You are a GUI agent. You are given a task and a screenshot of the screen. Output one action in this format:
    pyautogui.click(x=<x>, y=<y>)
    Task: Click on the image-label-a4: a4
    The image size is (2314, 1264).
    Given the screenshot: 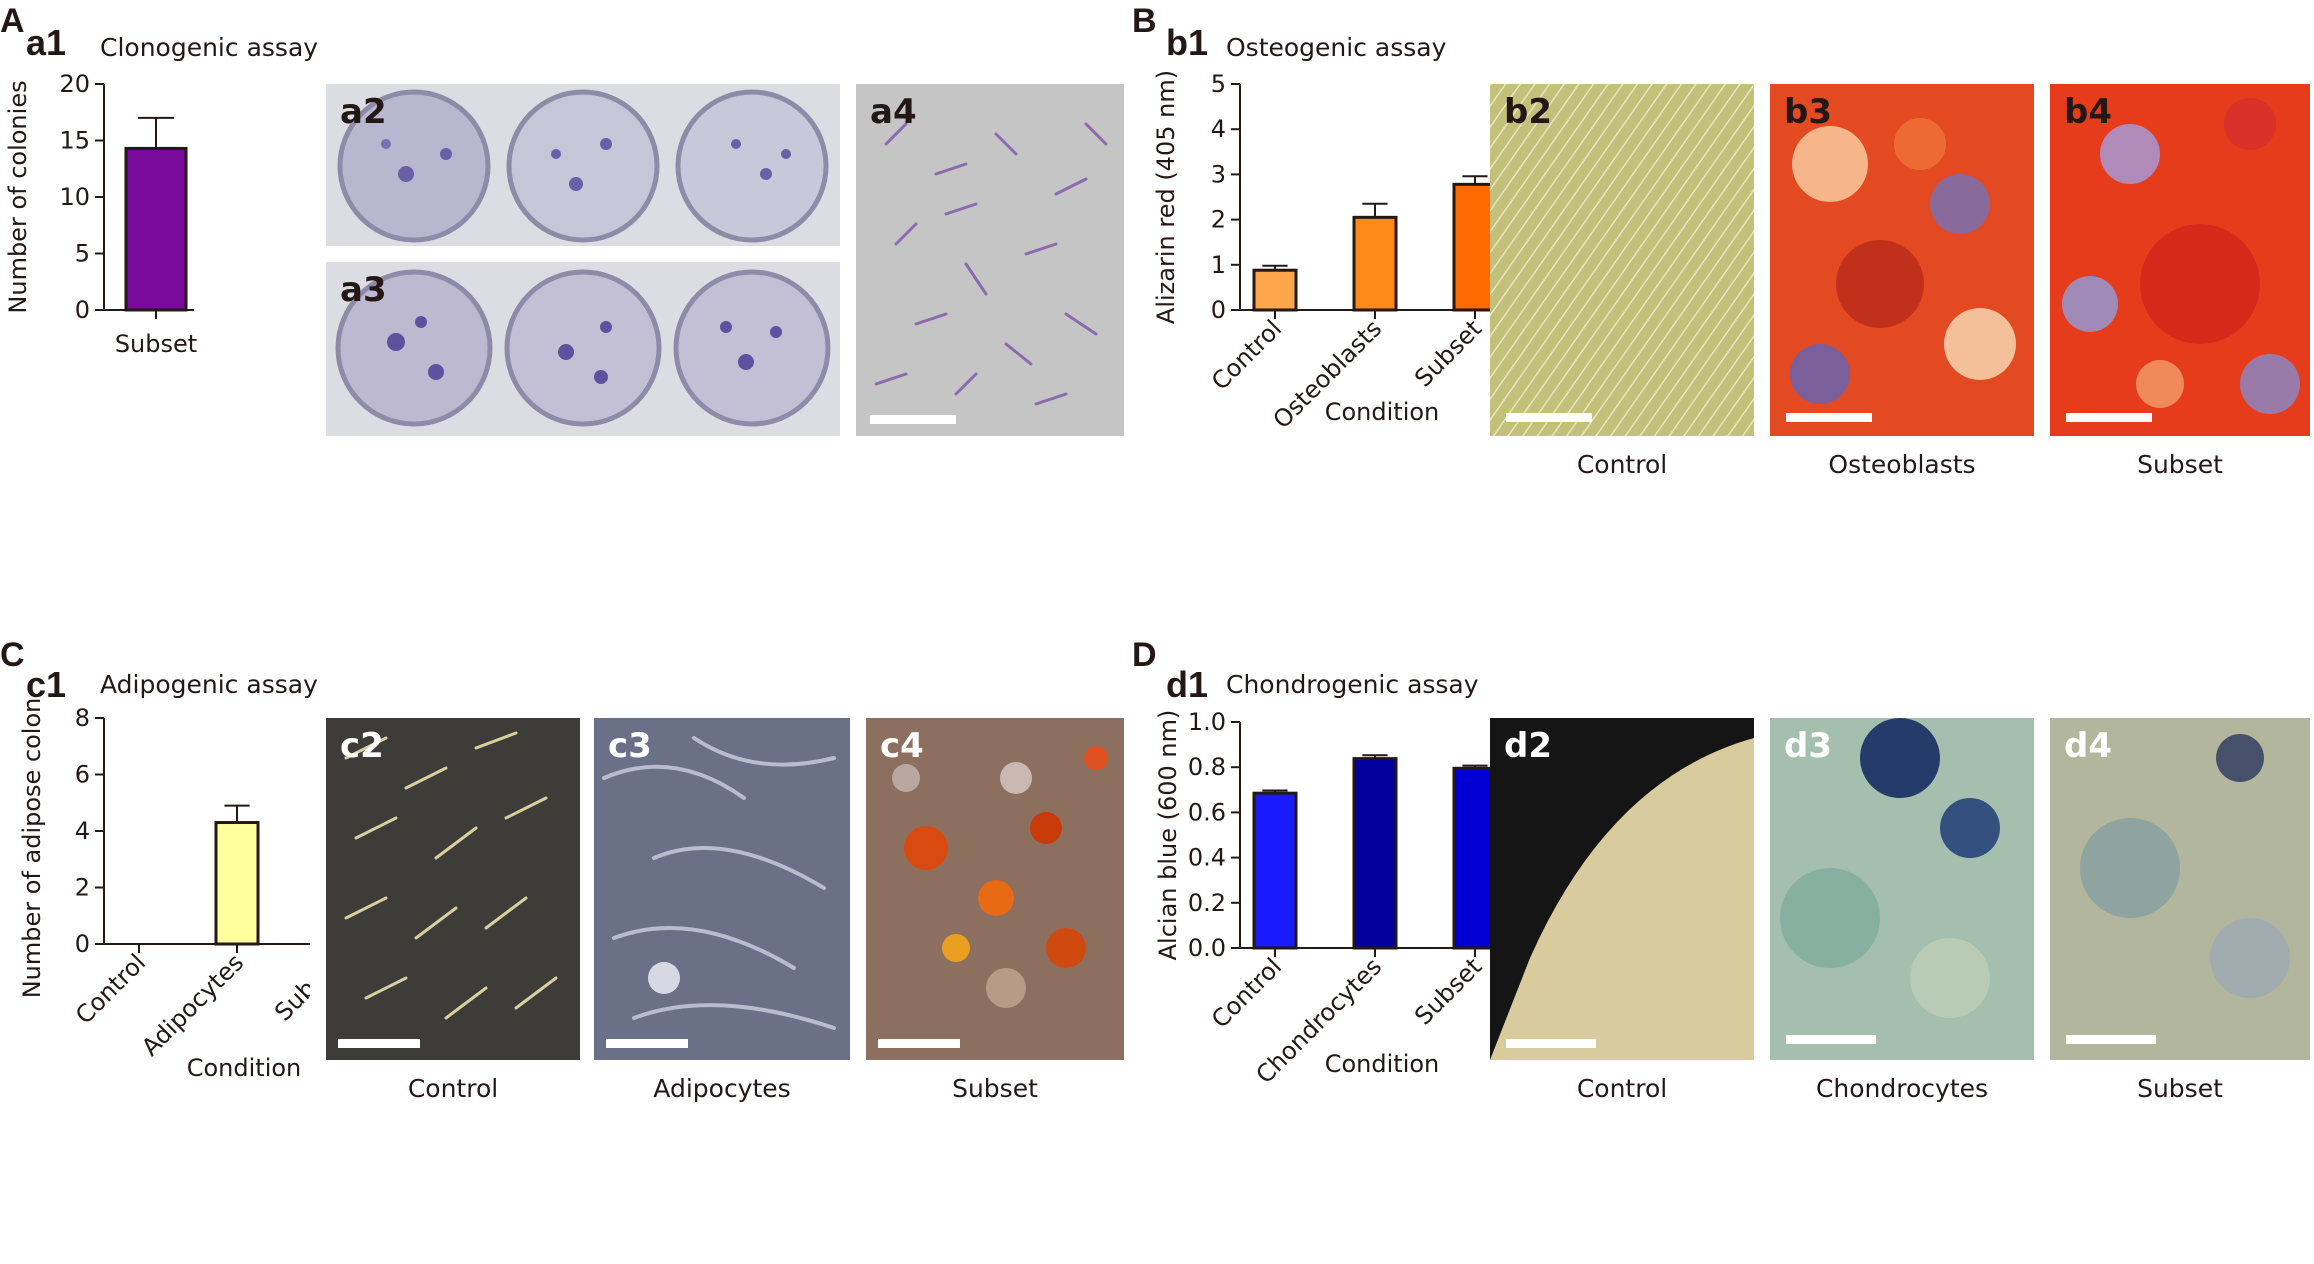 What is the action you would take?
    pyautogui.click(x=893, y=112)
    